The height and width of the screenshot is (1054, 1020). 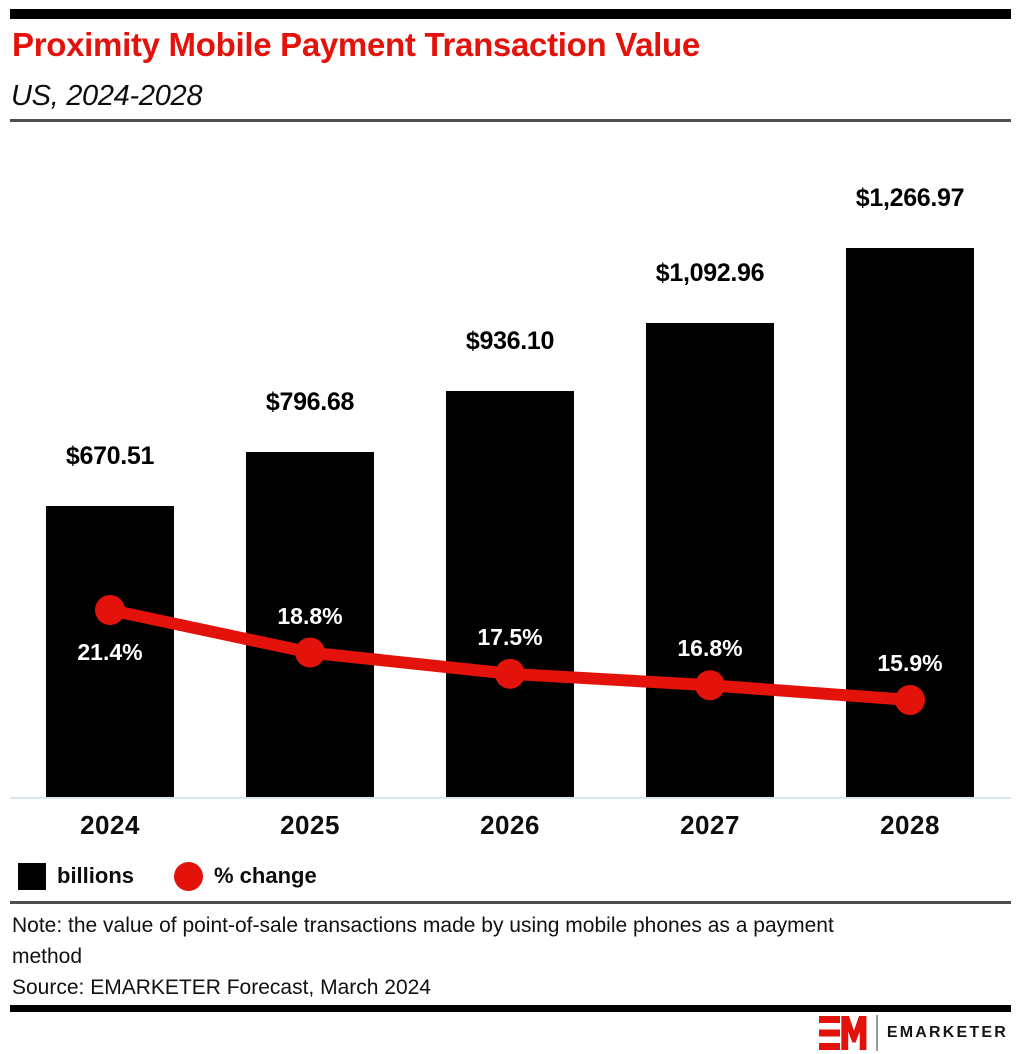 What do you see at coordinates (947, 1032) in the screenshot?
I see `logo-wordmark: EMARKETER` at bounding box center [947, 1032].